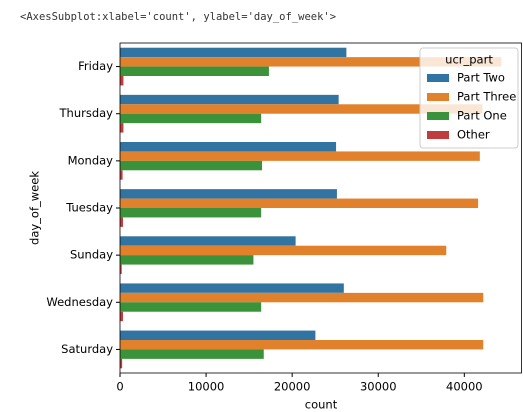 The image size is (523, 412). Describe the element at coordinates (321, 405) in the screenshot. I see `x-axis-label: count` at that location.